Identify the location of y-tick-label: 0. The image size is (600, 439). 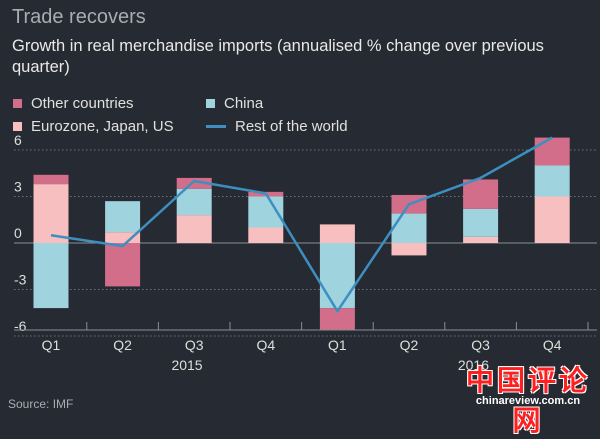
(18, 233).